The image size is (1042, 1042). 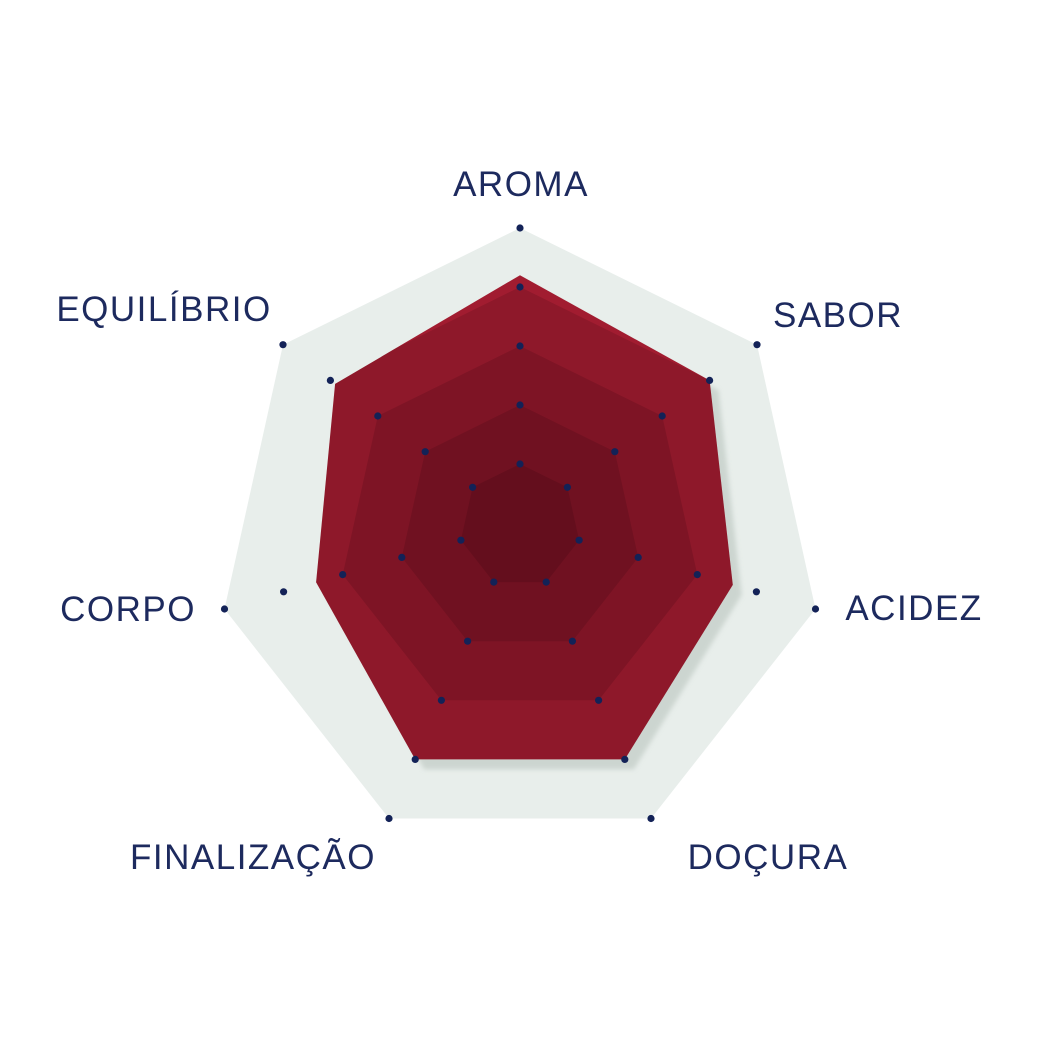 What do you see at coordinates (253, 857) in the screenshot?
I see `axis-label-finalizacao: FINALIZAÇÃO` at bounding box center [253, 857].